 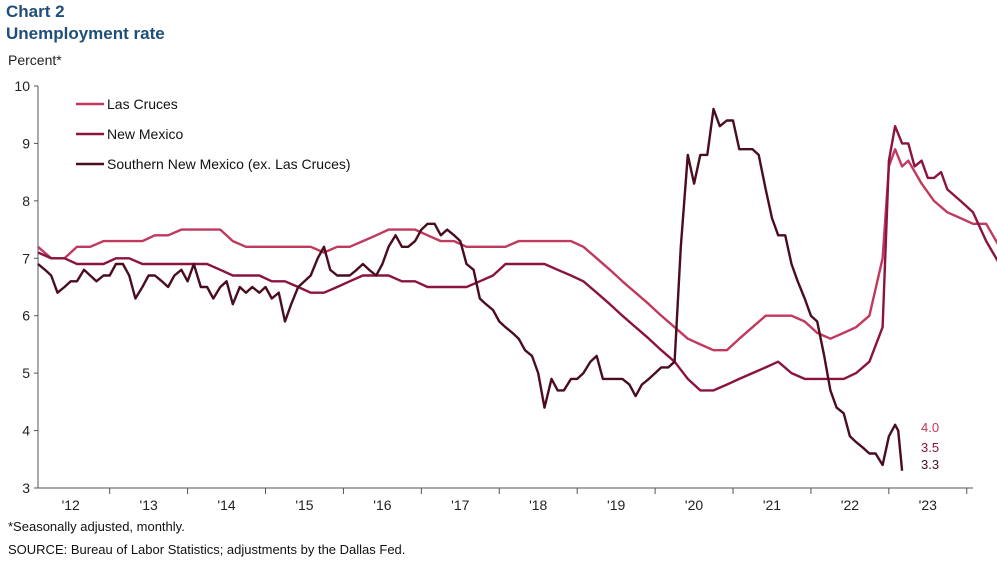 I want to click on legend-label: Southern New Mexico (ex. Las Cruces), so click(x=229, y=164).